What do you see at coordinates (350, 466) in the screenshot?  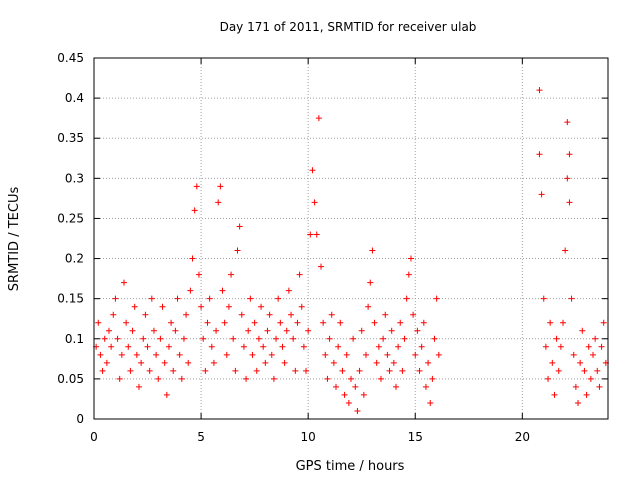 I see `x-axis-label: GPS time / hours` at bounding box center [350, 466].